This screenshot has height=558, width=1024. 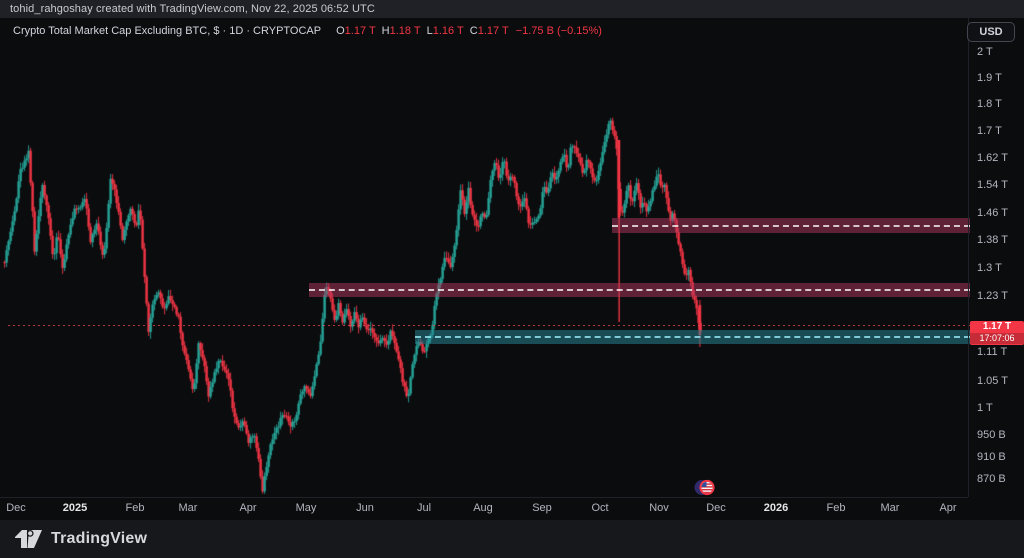 I want to click on currency-usd-button: USD, so click(x=991, y=32).